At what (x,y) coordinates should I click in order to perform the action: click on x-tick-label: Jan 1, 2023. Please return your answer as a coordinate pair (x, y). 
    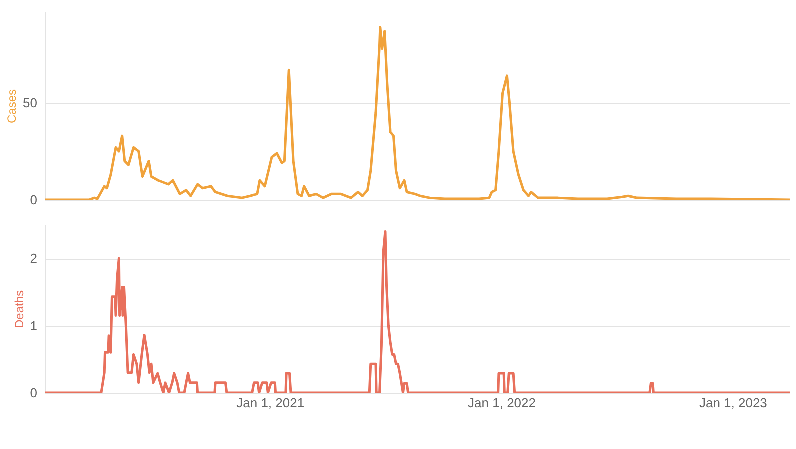
    Looking at the image, I should click on (733, 403).